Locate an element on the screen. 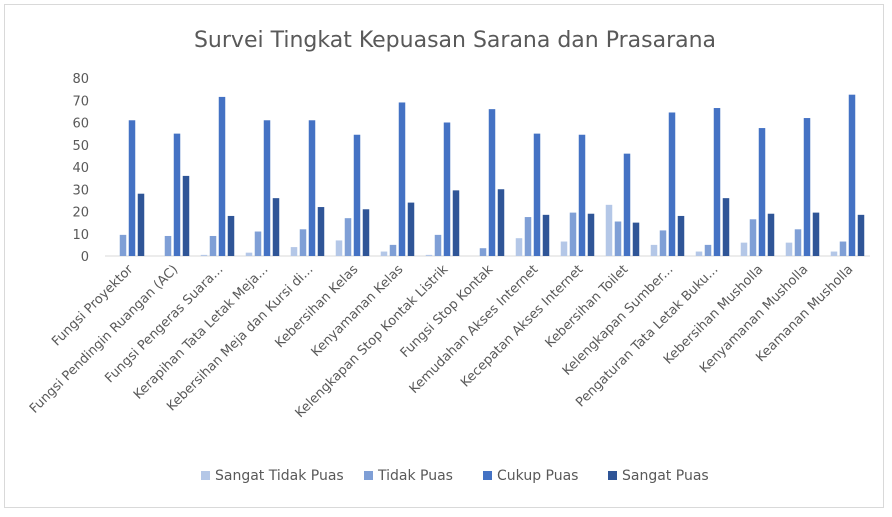 Image resolution: width=892 pixels, height=517 pixels. y-tick-label: 50 is located at coordinates (80, 146).